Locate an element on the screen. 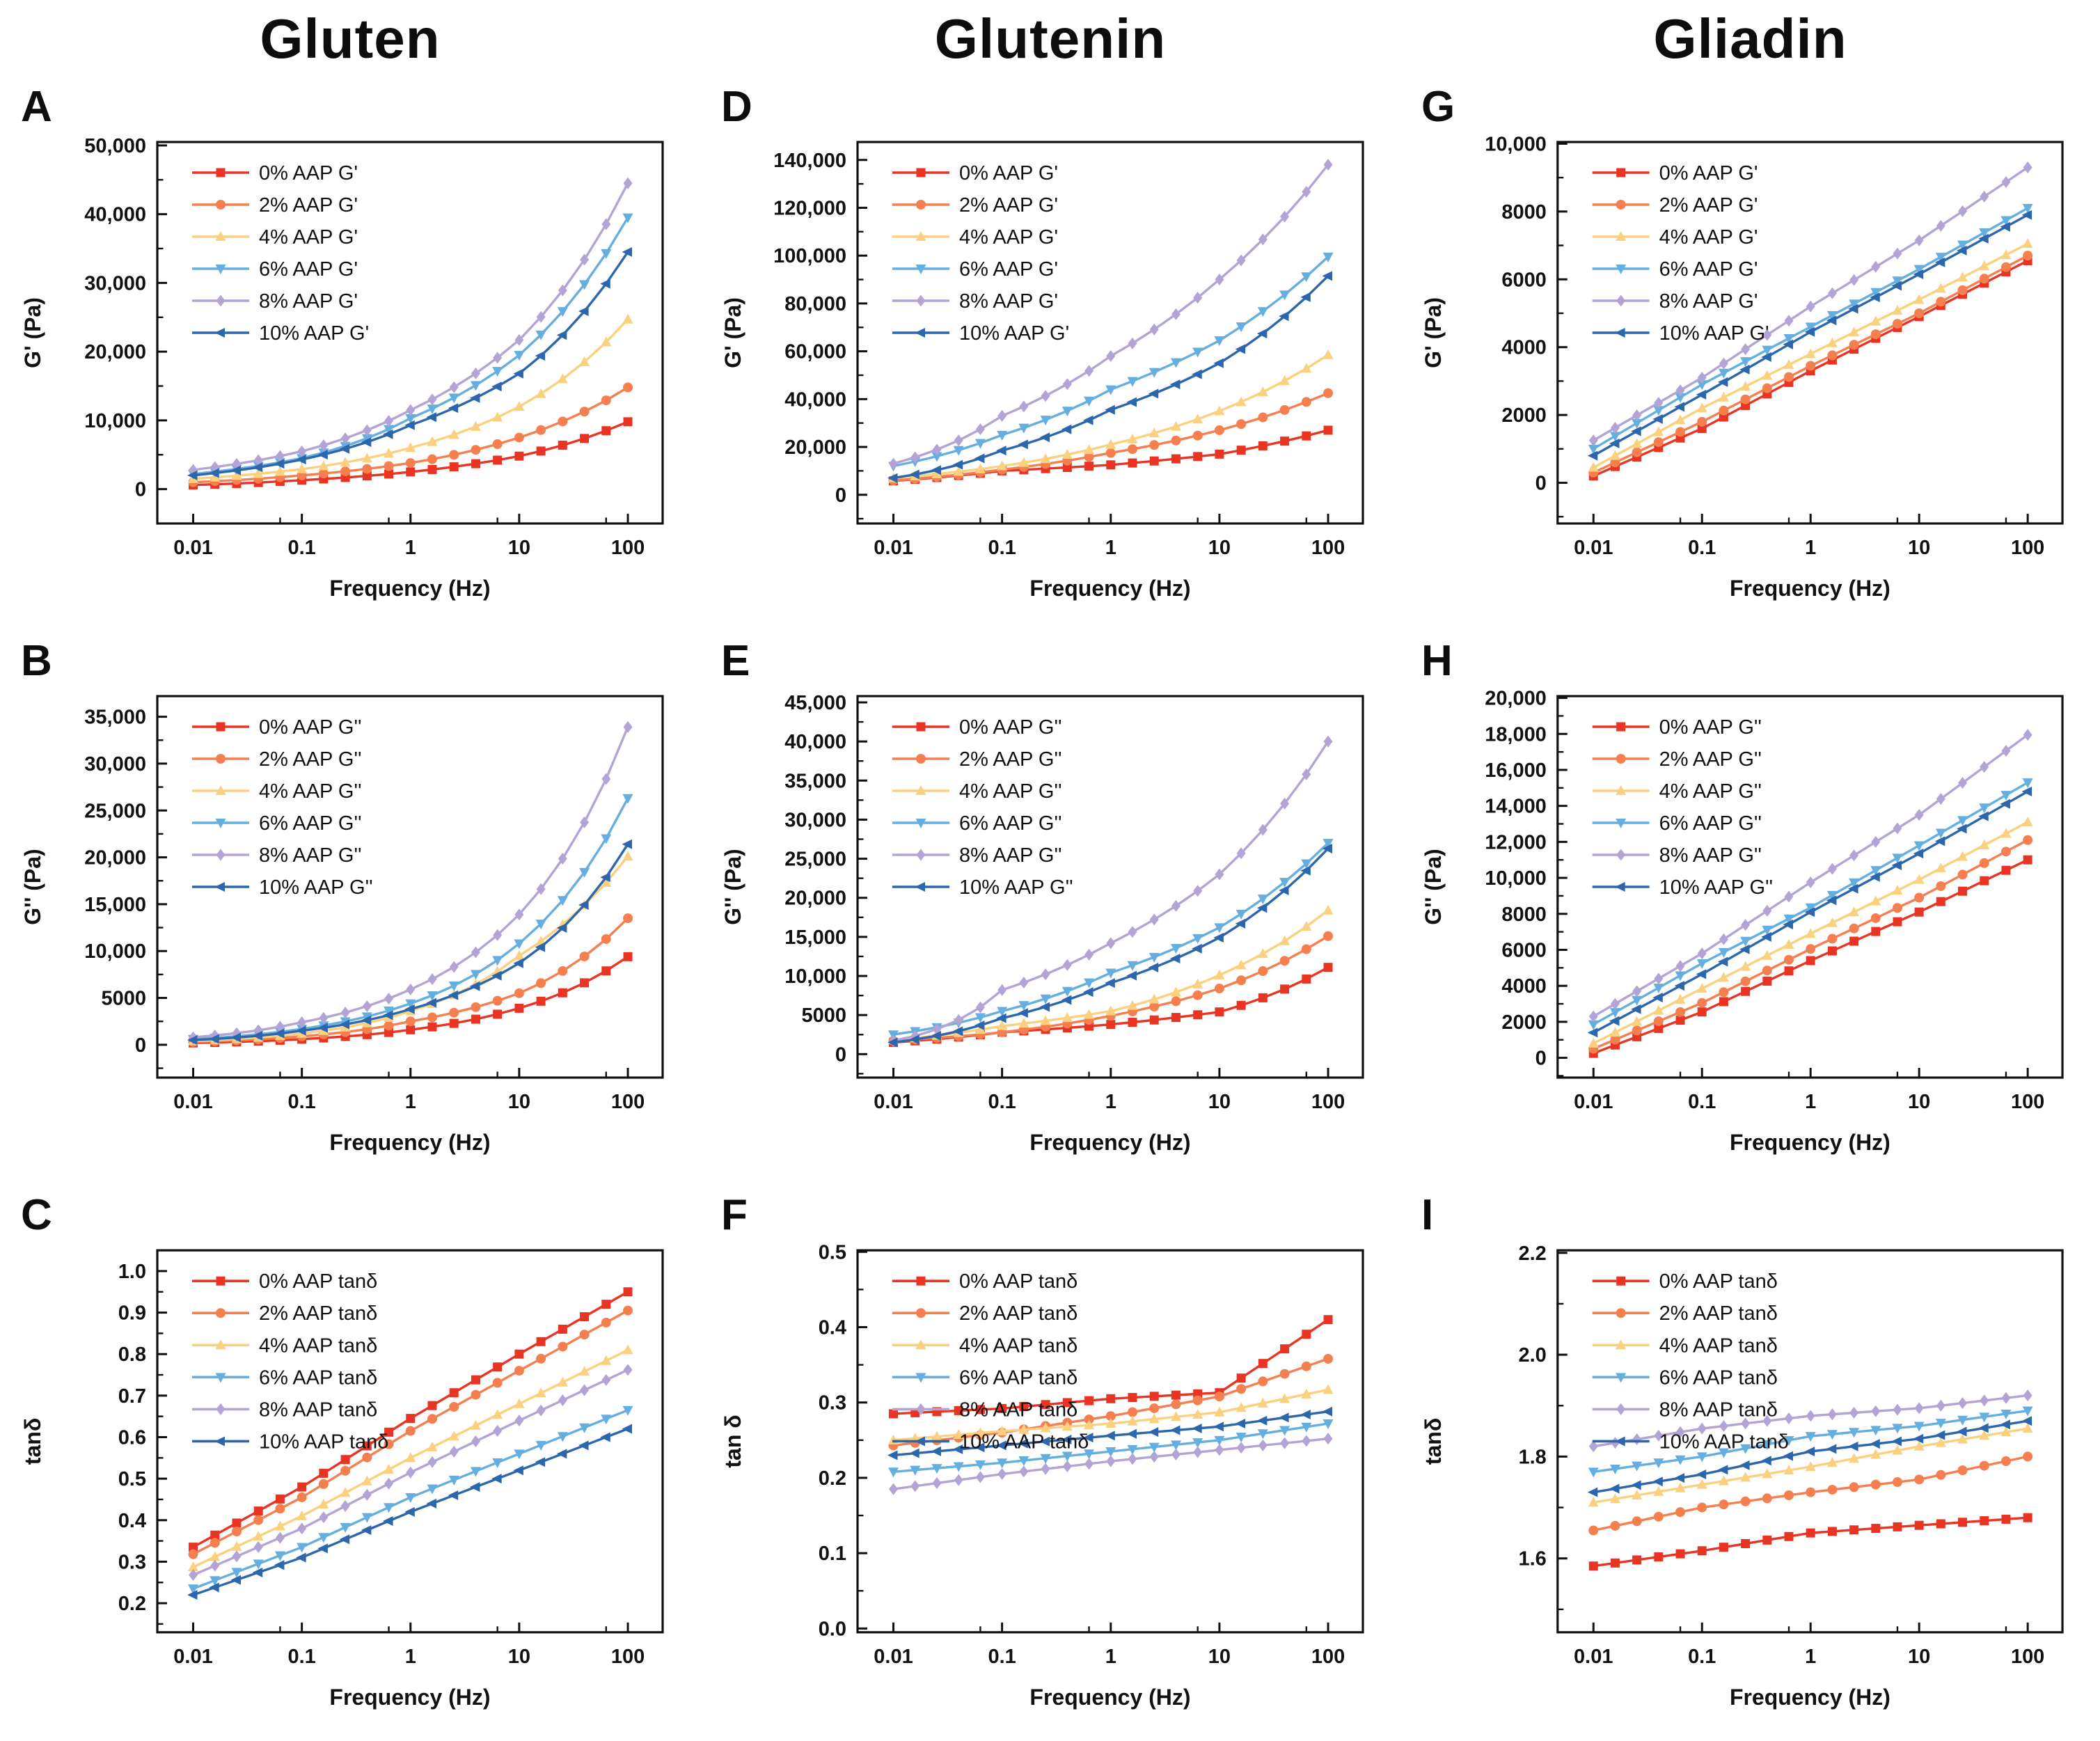 This screenshot has width=2100, height=1741. series-0-aap-tanδ is located at coordinates (411, 1419).